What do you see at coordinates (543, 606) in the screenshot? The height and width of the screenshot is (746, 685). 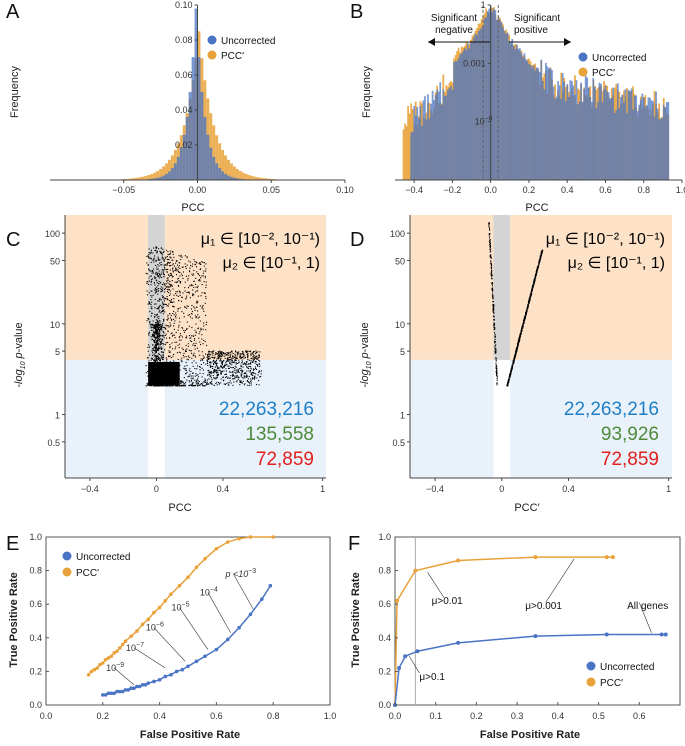 I see `cutoff-label: μ>0.001` at bounding box center [543, 606].